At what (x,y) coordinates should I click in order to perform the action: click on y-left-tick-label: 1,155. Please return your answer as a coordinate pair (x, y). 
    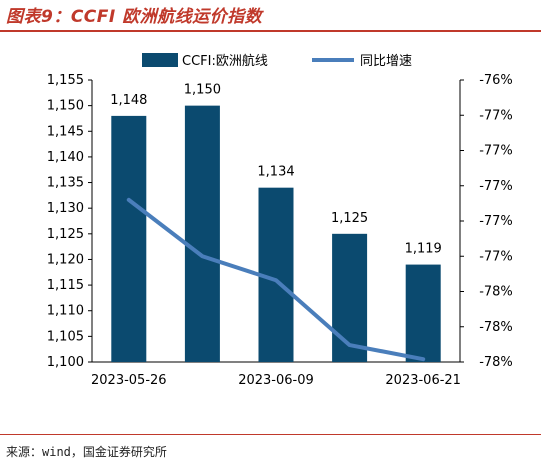
    Looking at the image, I should click on (65, 80).